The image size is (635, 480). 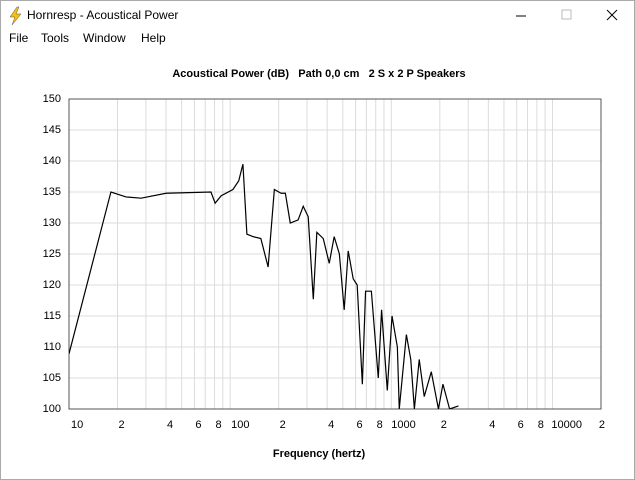 What do you see at coordinates (52, 99) in the screenshot?
I see `y-tick-label: 150` at bounding box center [52, 99].